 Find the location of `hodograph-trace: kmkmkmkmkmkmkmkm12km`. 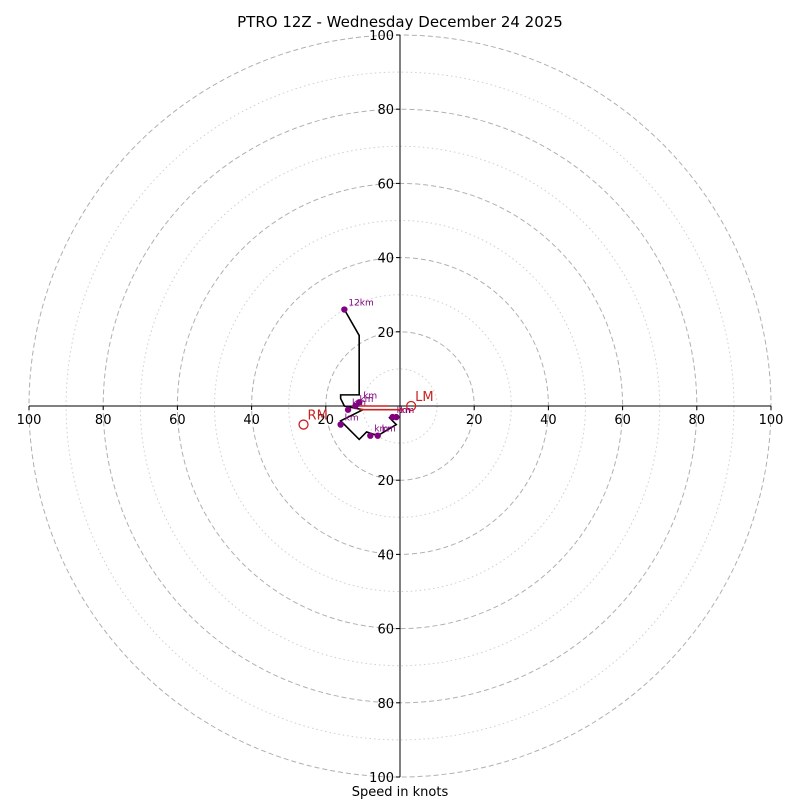

hodograph-trace: kmkmkmkmkmkmkmkm12km is located at coordinates (375, 370).